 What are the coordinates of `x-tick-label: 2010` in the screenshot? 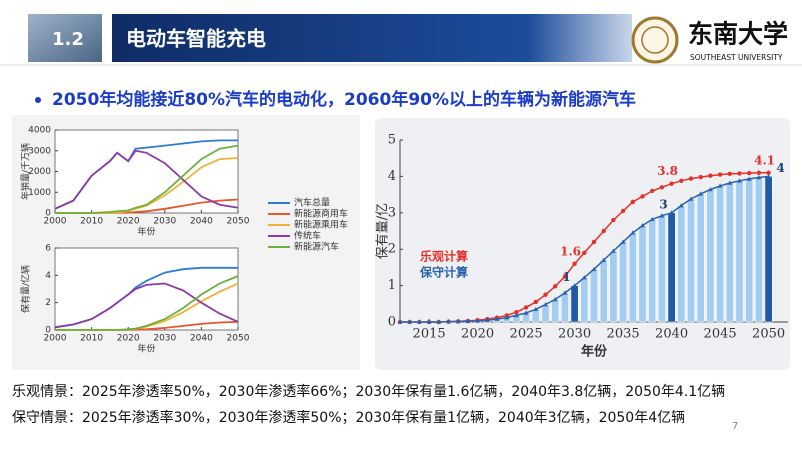 It's located at (91, 339).